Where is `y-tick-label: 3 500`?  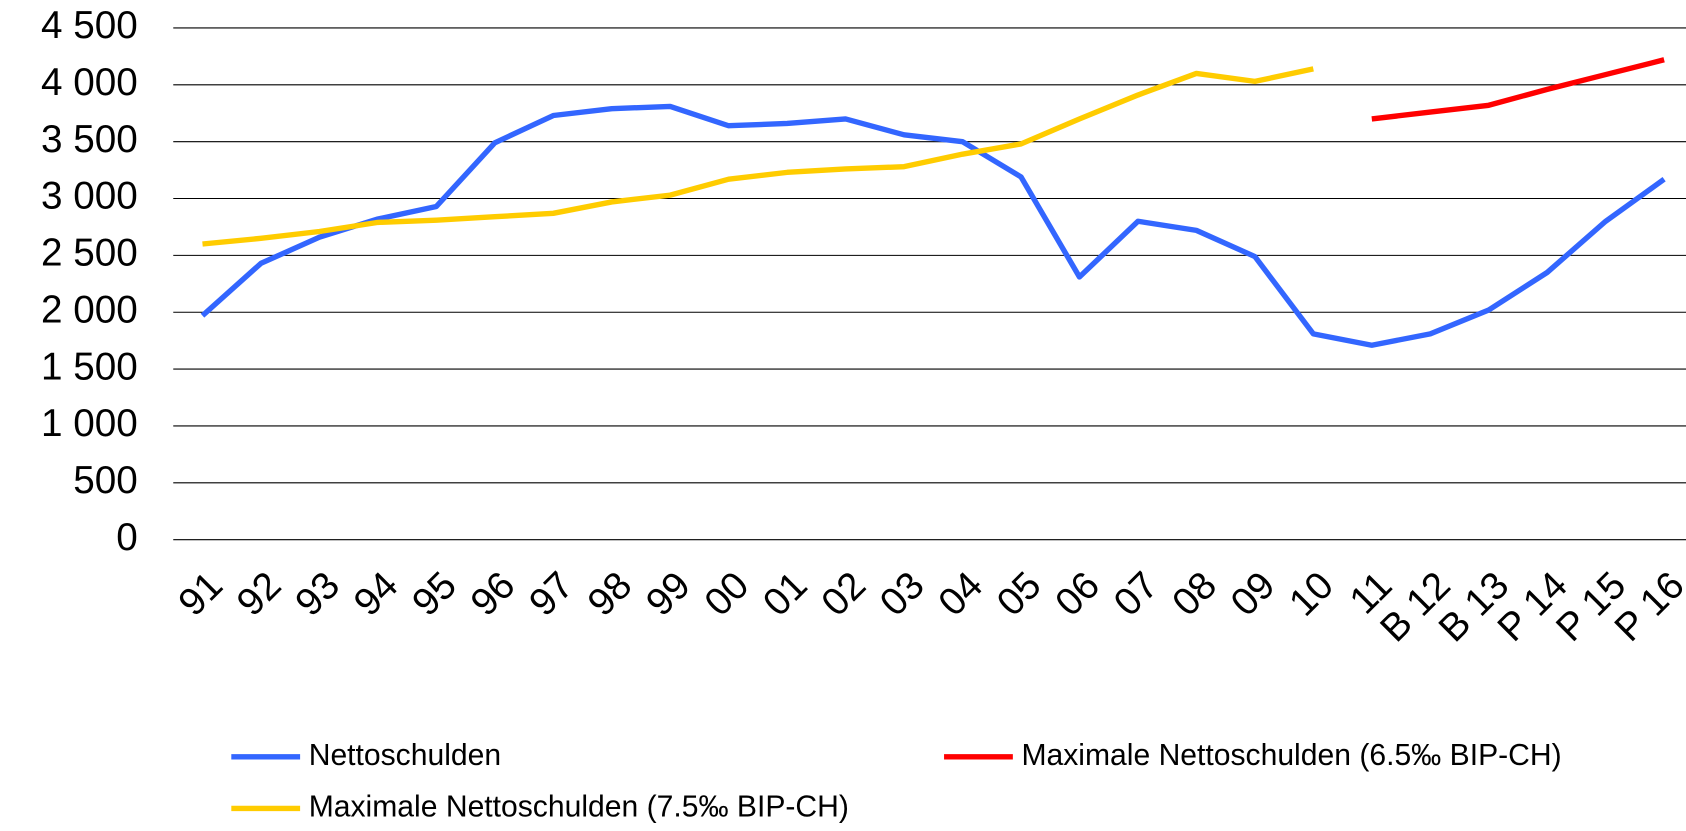 y-tick-label: 3 500 is located at coordinates (89, 139).